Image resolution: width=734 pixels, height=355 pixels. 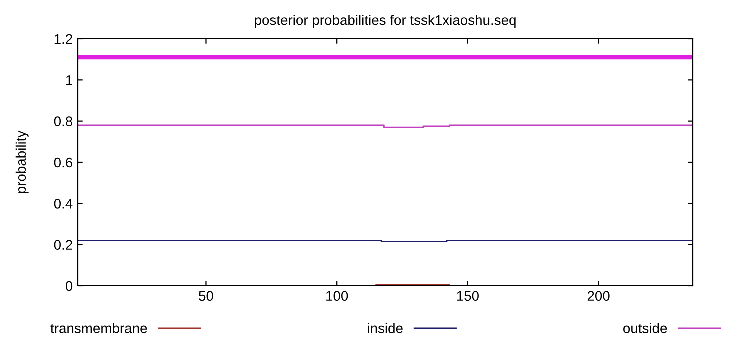 I want to click on x-tick-label: 50, so click(x=206, y=296).